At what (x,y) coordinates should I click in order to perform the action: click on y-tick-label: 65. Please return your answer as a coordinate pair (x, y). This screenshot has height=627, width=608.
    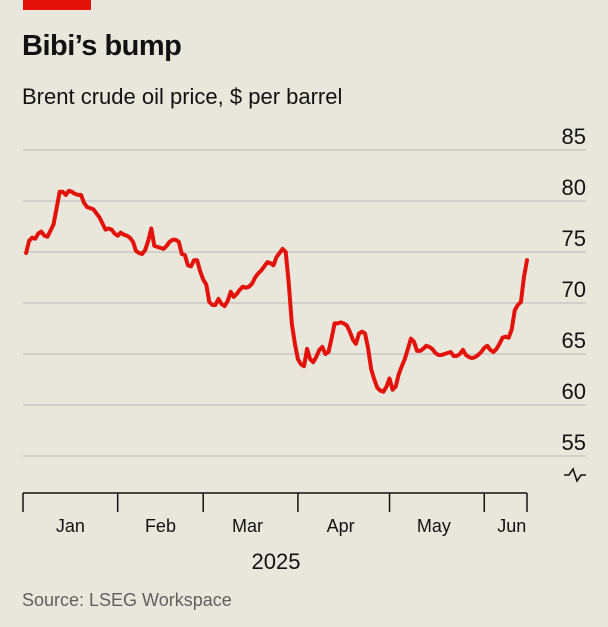
    Looking at the image, I should click on (574, 340).